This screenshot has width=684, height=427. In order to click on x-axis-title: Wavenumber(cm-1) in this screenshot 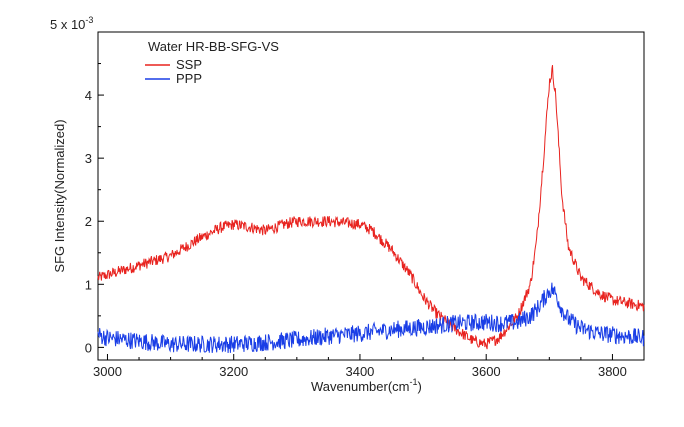, I will do `click(366, 385)`.